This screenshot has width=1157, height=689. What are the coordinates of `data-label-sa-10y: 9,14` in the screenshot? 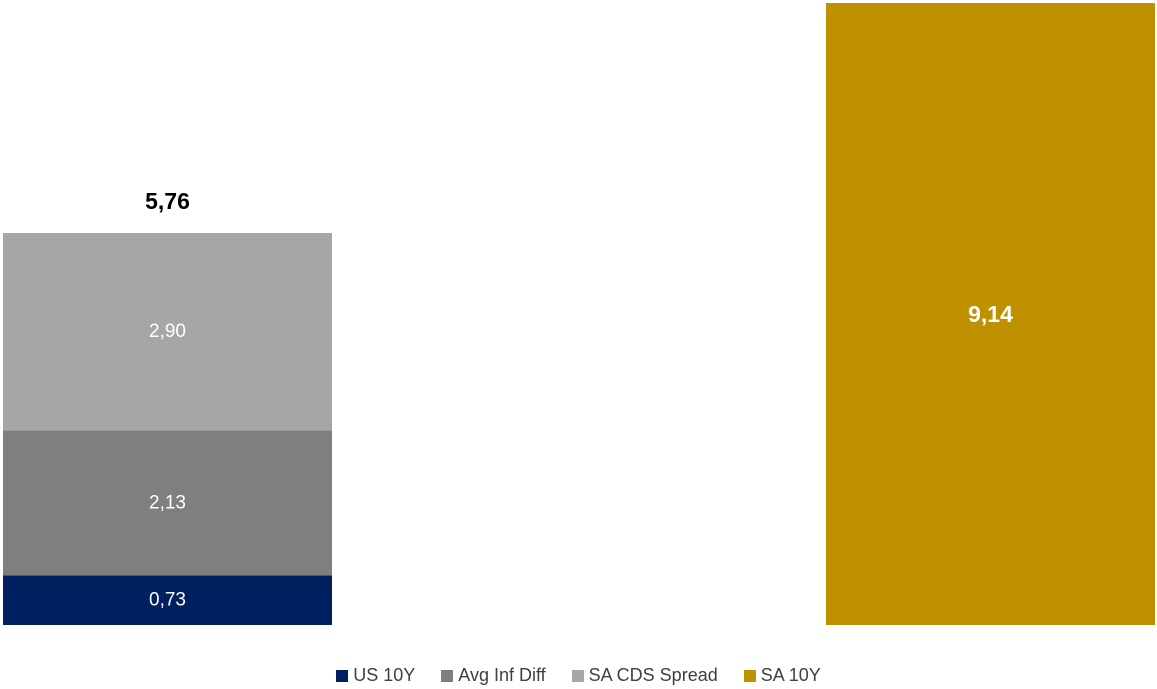 It's located at (990, 314).